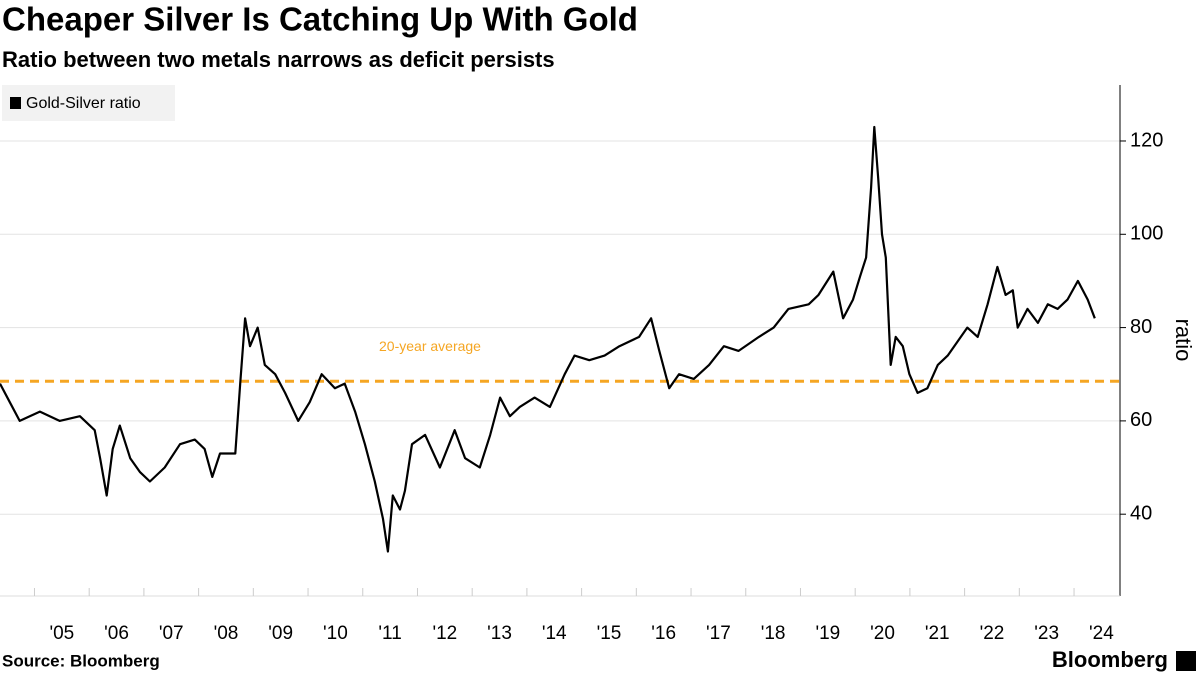 The image size is (1200, 675). What do you see at coordinates (1101, 633) in the screenshot?
I see `x-tick-label: '24` at bounding box center [1101, 633].